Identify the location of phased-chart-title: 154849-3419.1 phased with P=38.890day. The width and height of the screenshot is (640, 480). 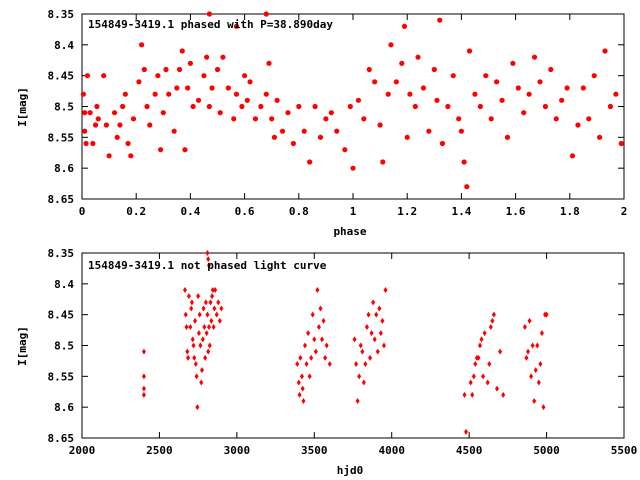
(210, 24).